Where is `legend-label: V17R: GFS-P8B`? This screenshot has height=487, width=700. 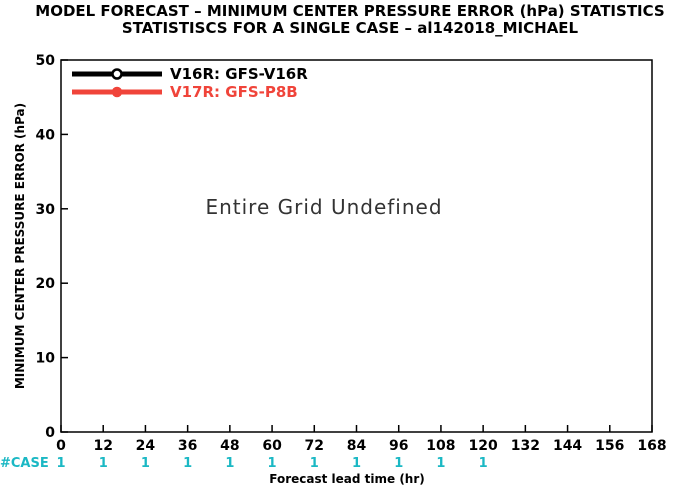 legend-label: V17R: GFS-P8B is located at coordinates (234, 92).